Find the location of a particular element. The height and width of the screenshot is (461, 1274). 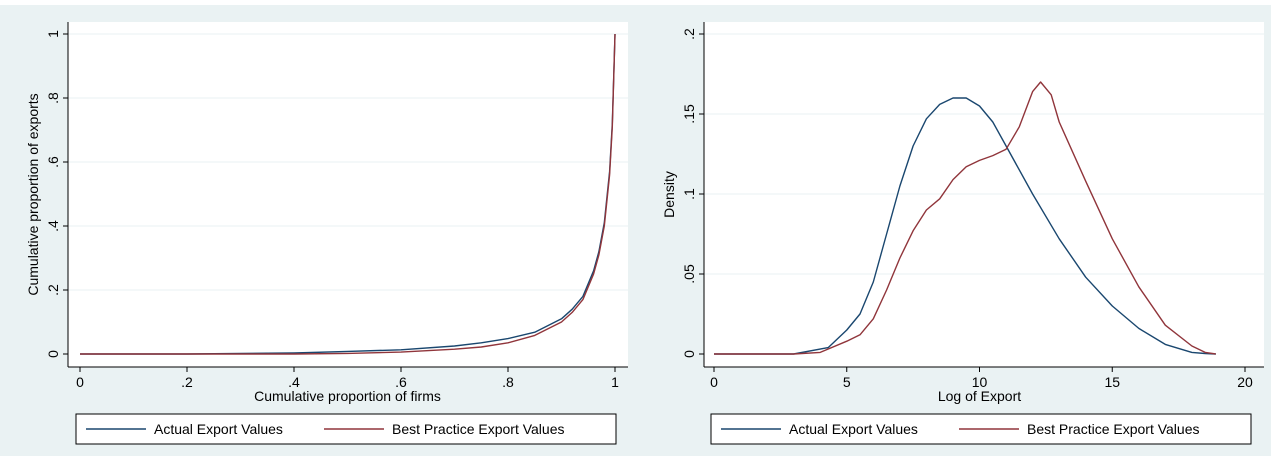

right-x-axis-title: Log of Export is located at coordinates (979, 396).